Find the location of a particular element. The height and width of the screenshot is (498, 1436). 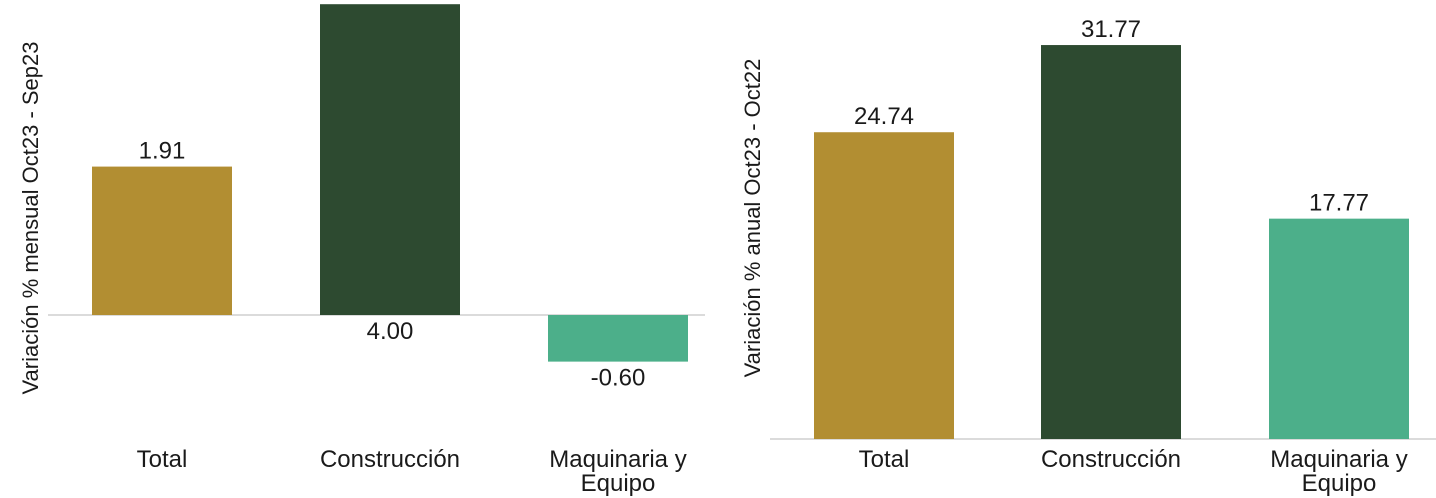

value-label-total: 24.74 is located at coordinates (884, 116).